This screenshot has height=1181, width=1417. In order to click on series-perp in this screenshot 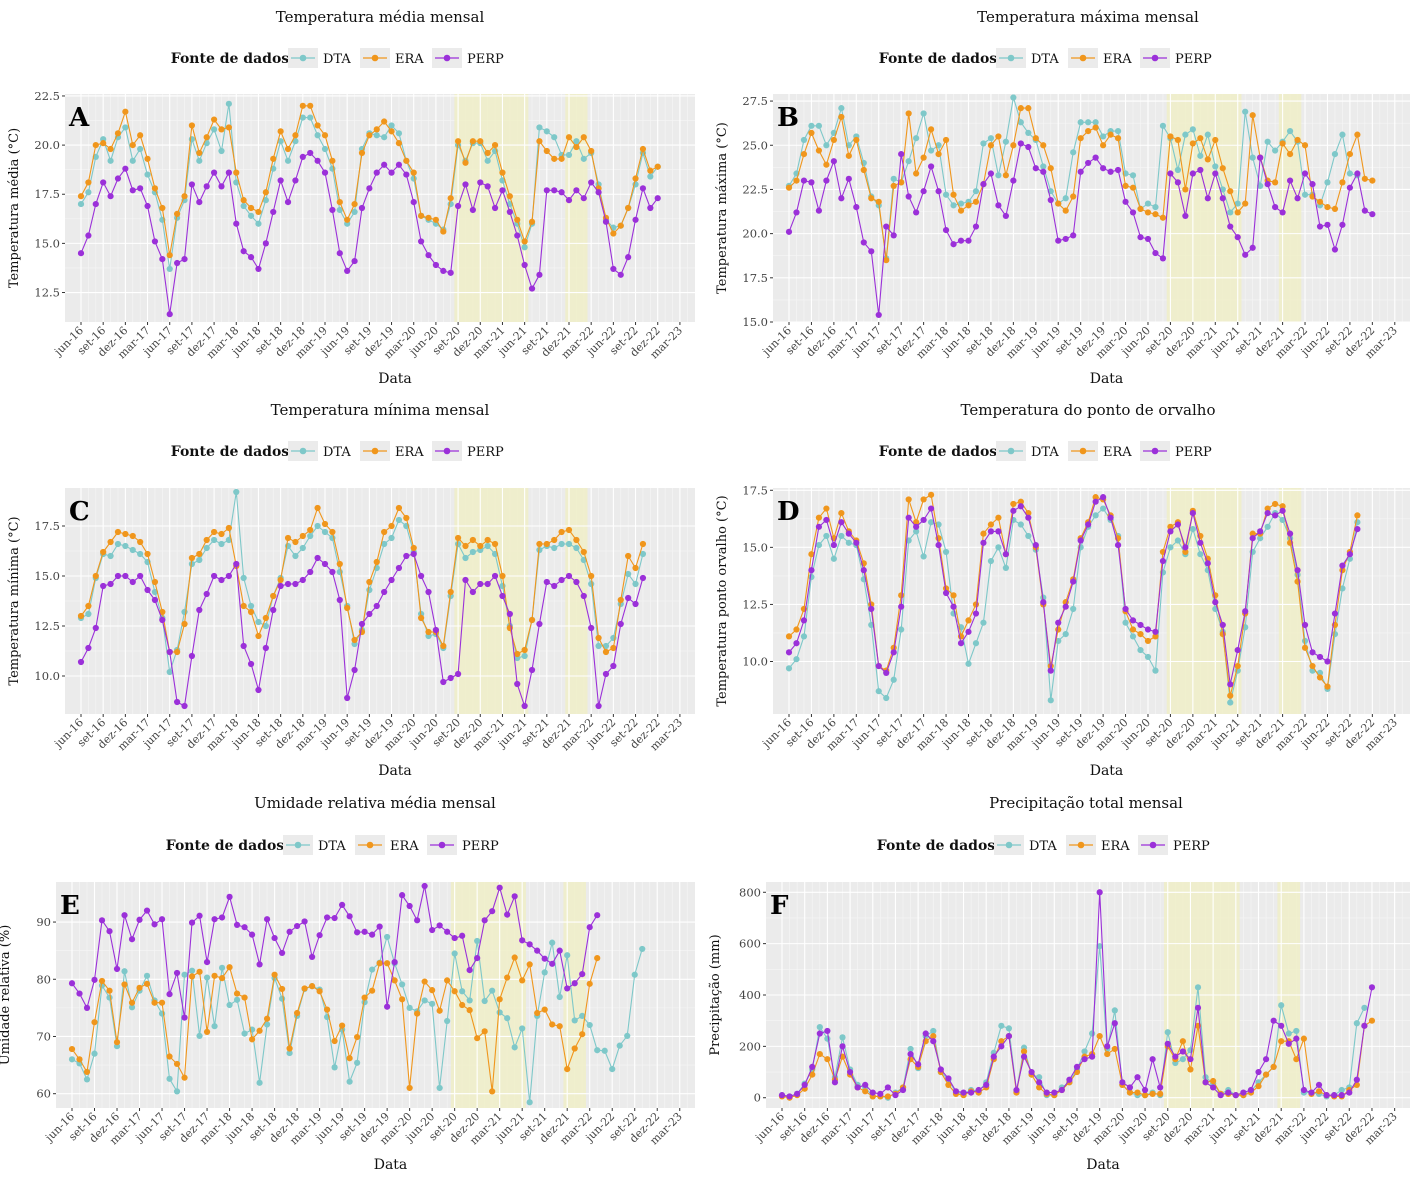, I will do `click(369, 233)`.